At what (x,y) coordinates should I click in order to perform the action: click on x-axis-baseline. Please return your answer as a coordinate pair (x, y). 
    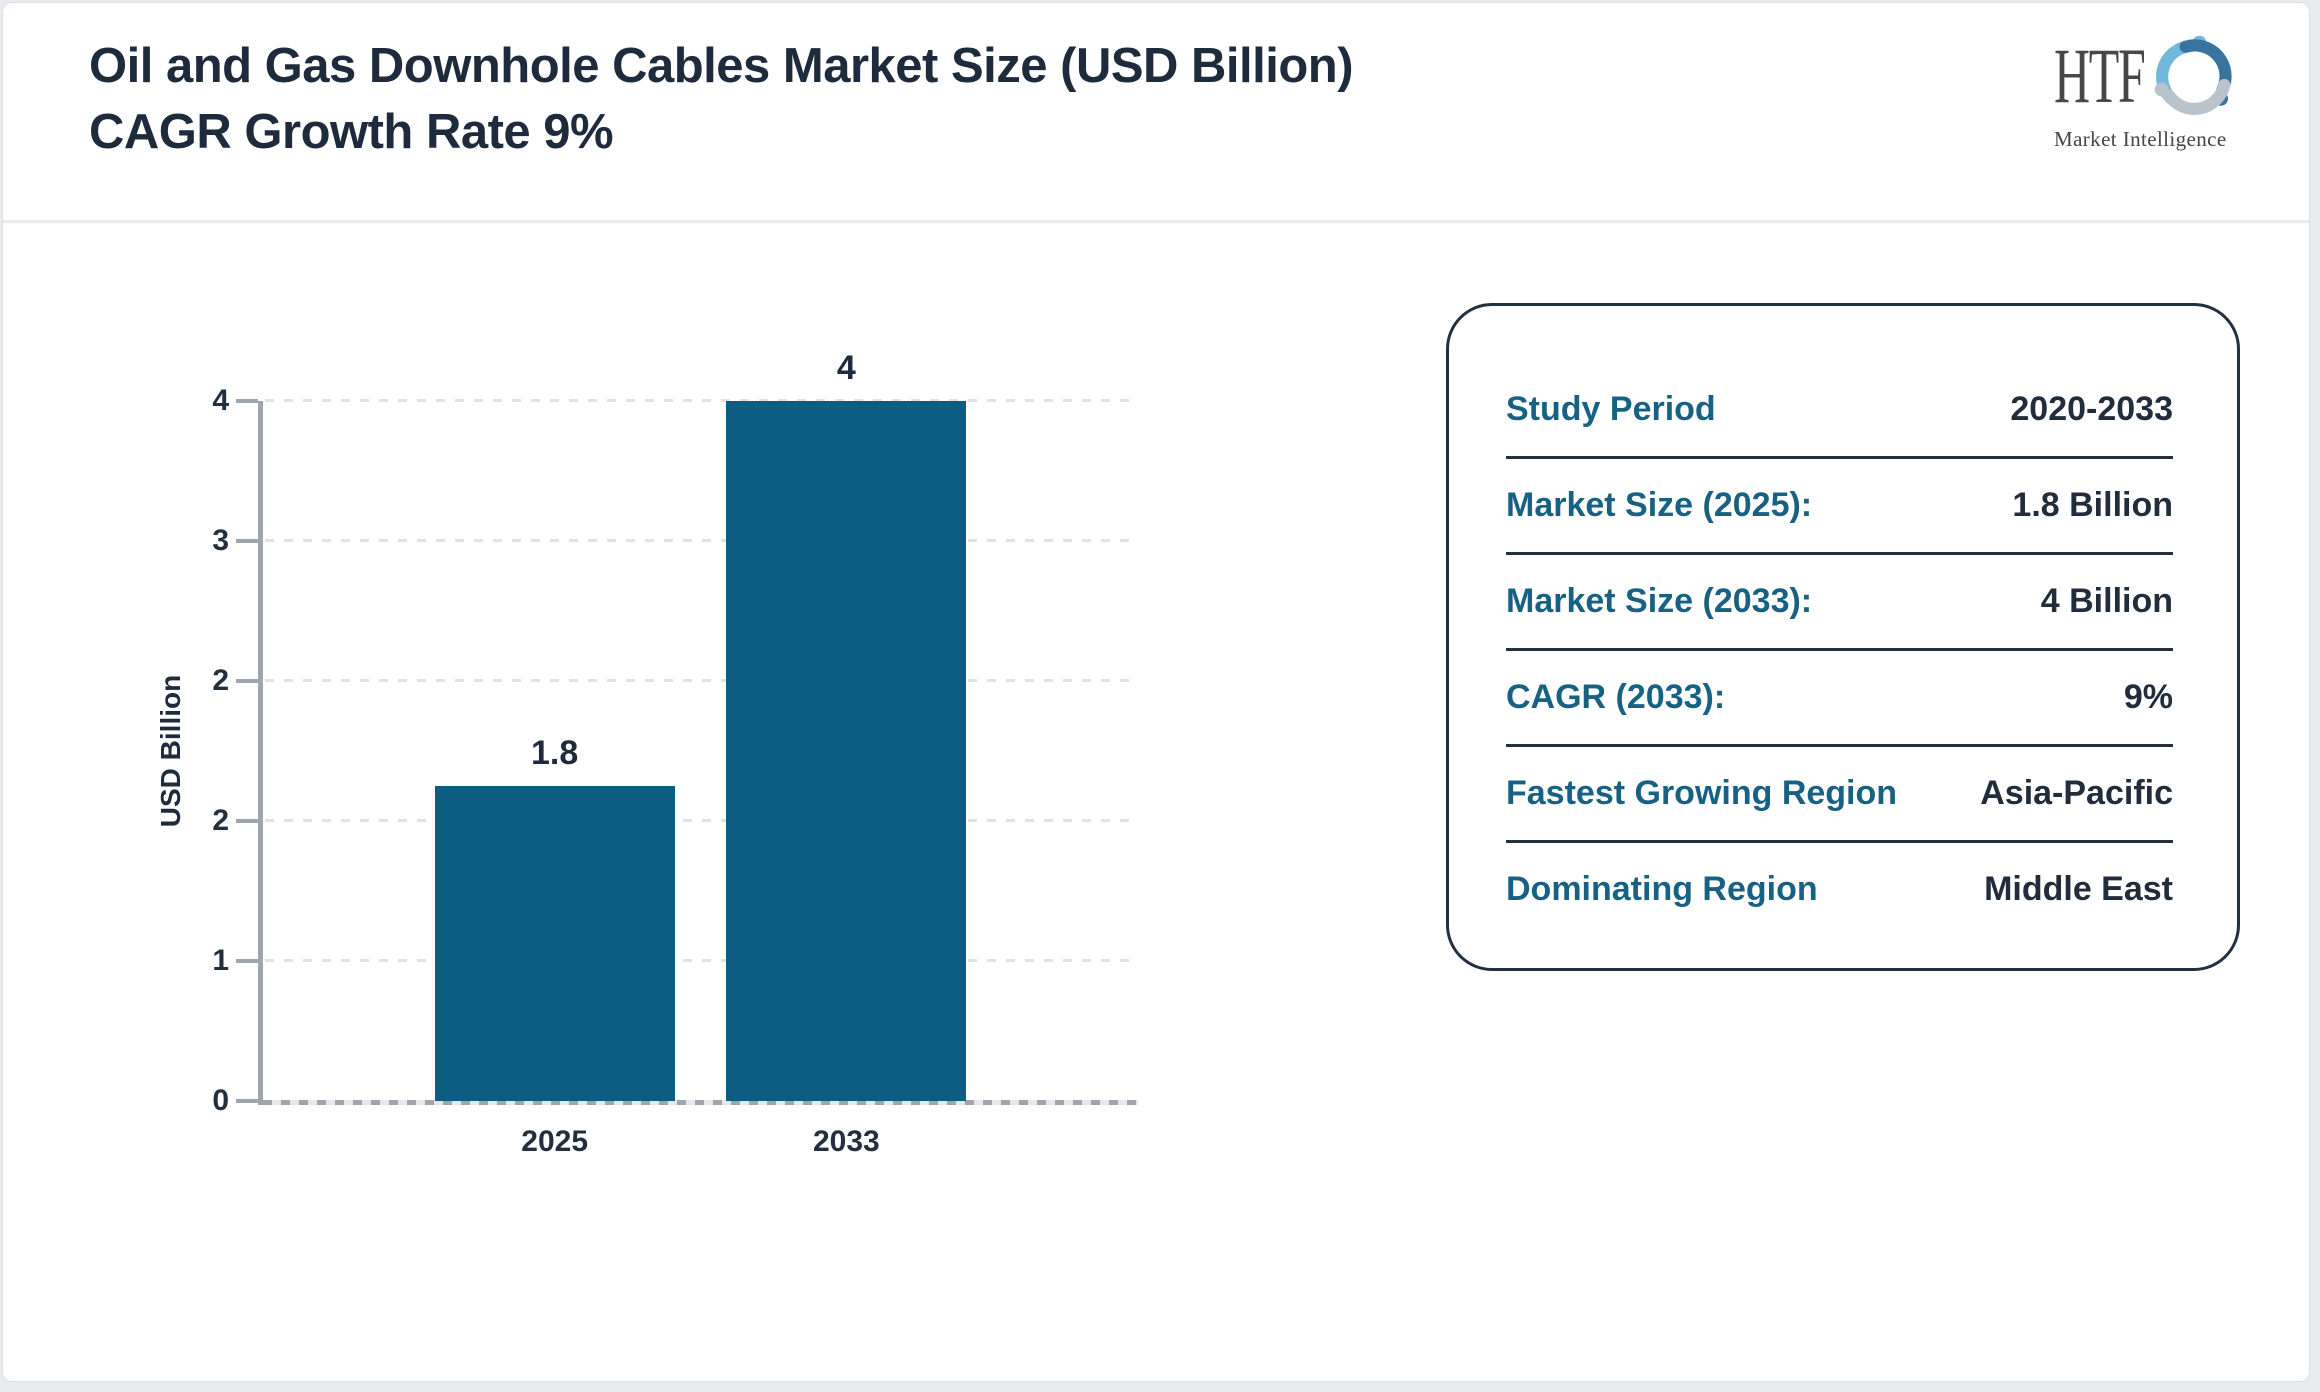
    Looking at the image, I should click on (700, 1102).